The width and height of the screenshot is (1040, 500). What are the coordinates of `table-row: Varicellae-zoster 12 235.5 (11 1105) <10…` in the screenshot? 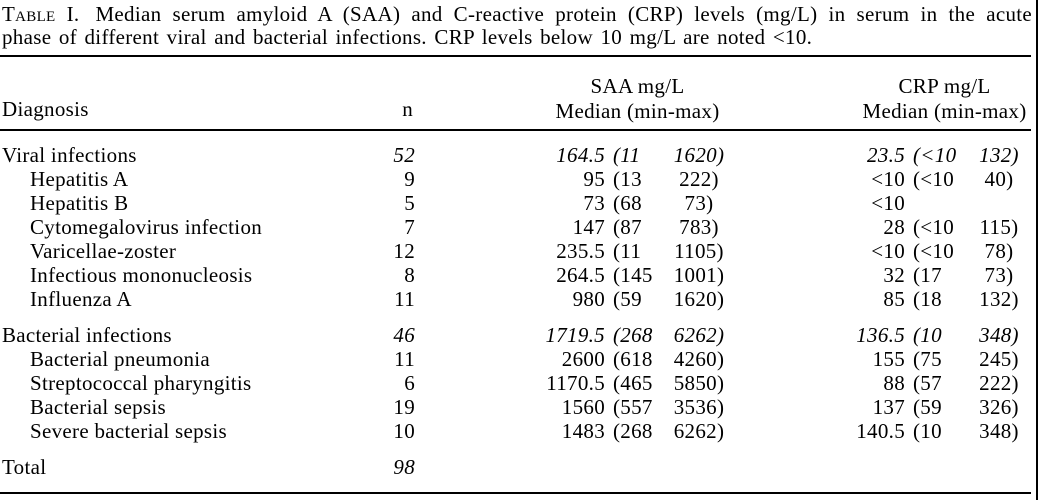 It's located at (520, 251).